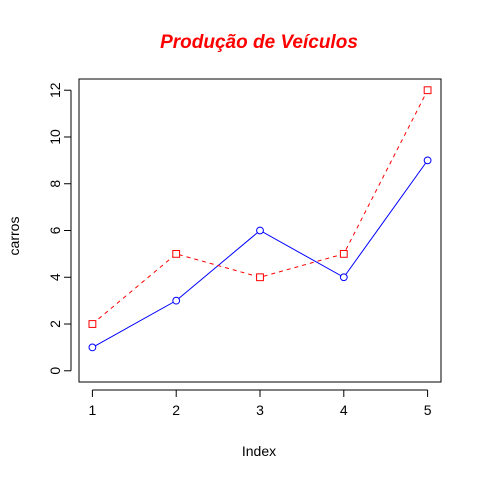 This screenshot has width=480, height=480. Describe the element at coordinates (55, 230) in the screenshot. I see `y-tick-label: 6` at that location.